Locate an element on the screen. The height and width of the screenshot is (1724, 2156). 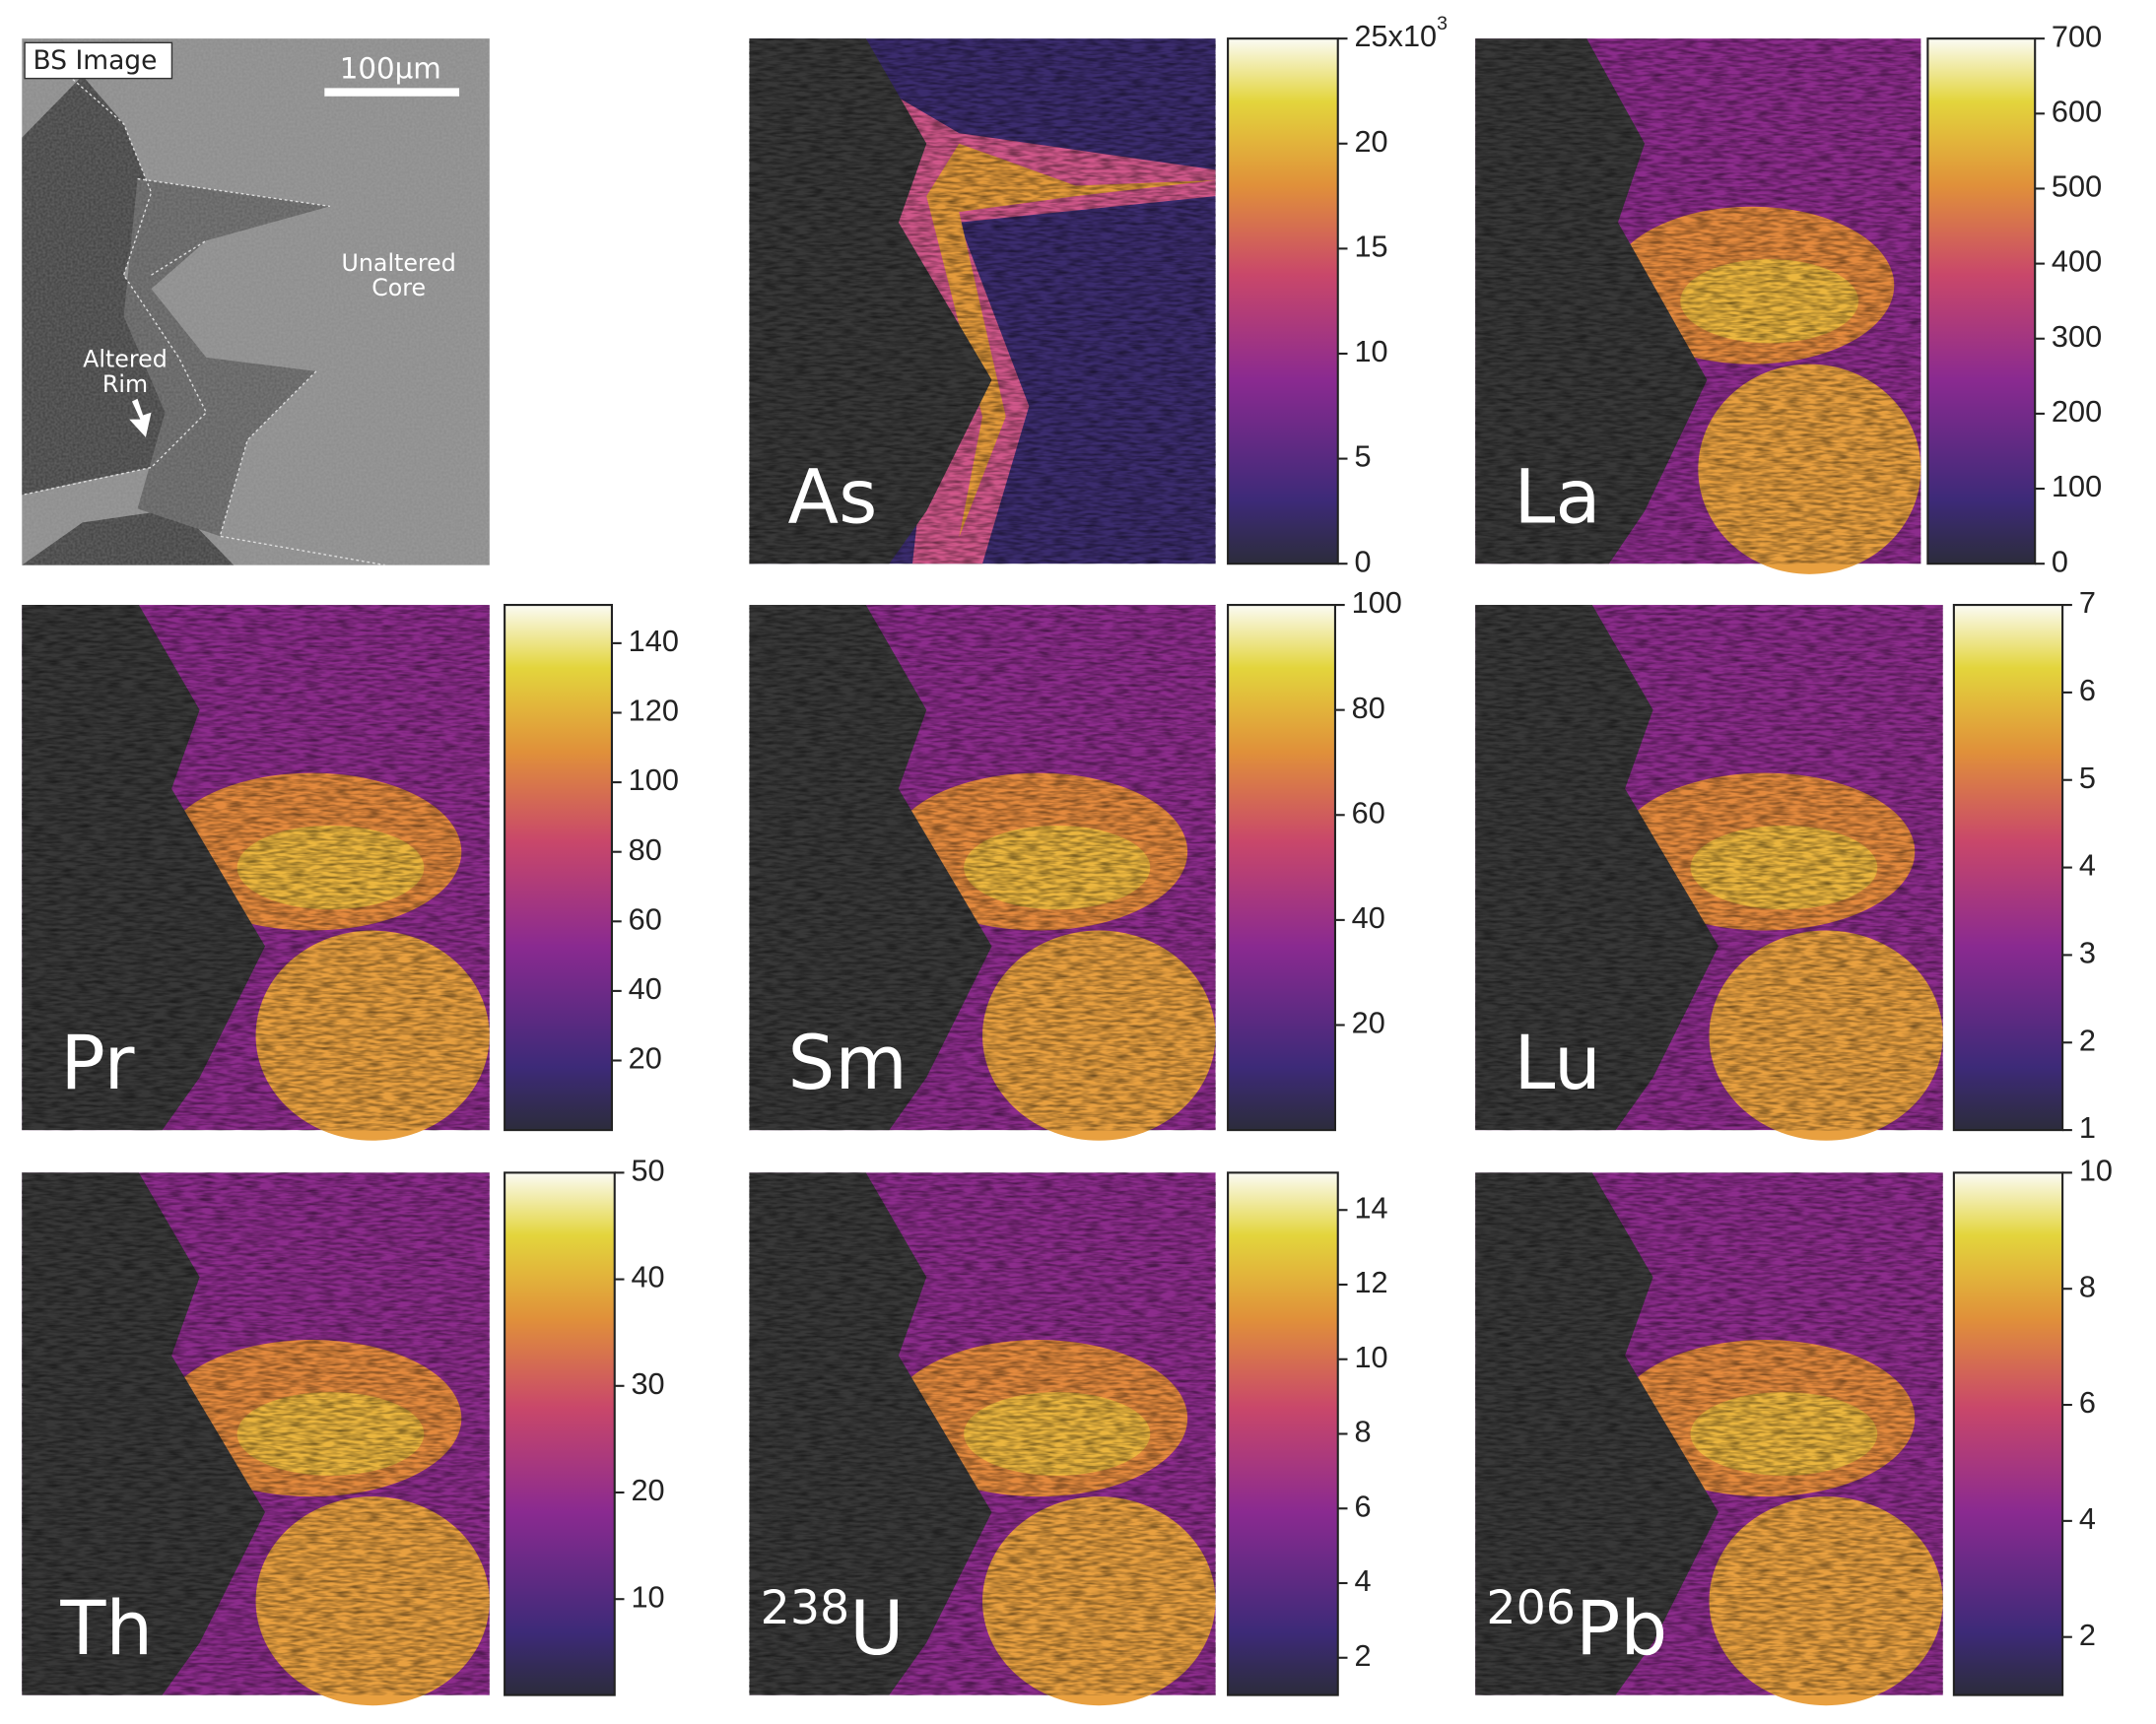
element: Pb is located at coordinates (1622, 1628).